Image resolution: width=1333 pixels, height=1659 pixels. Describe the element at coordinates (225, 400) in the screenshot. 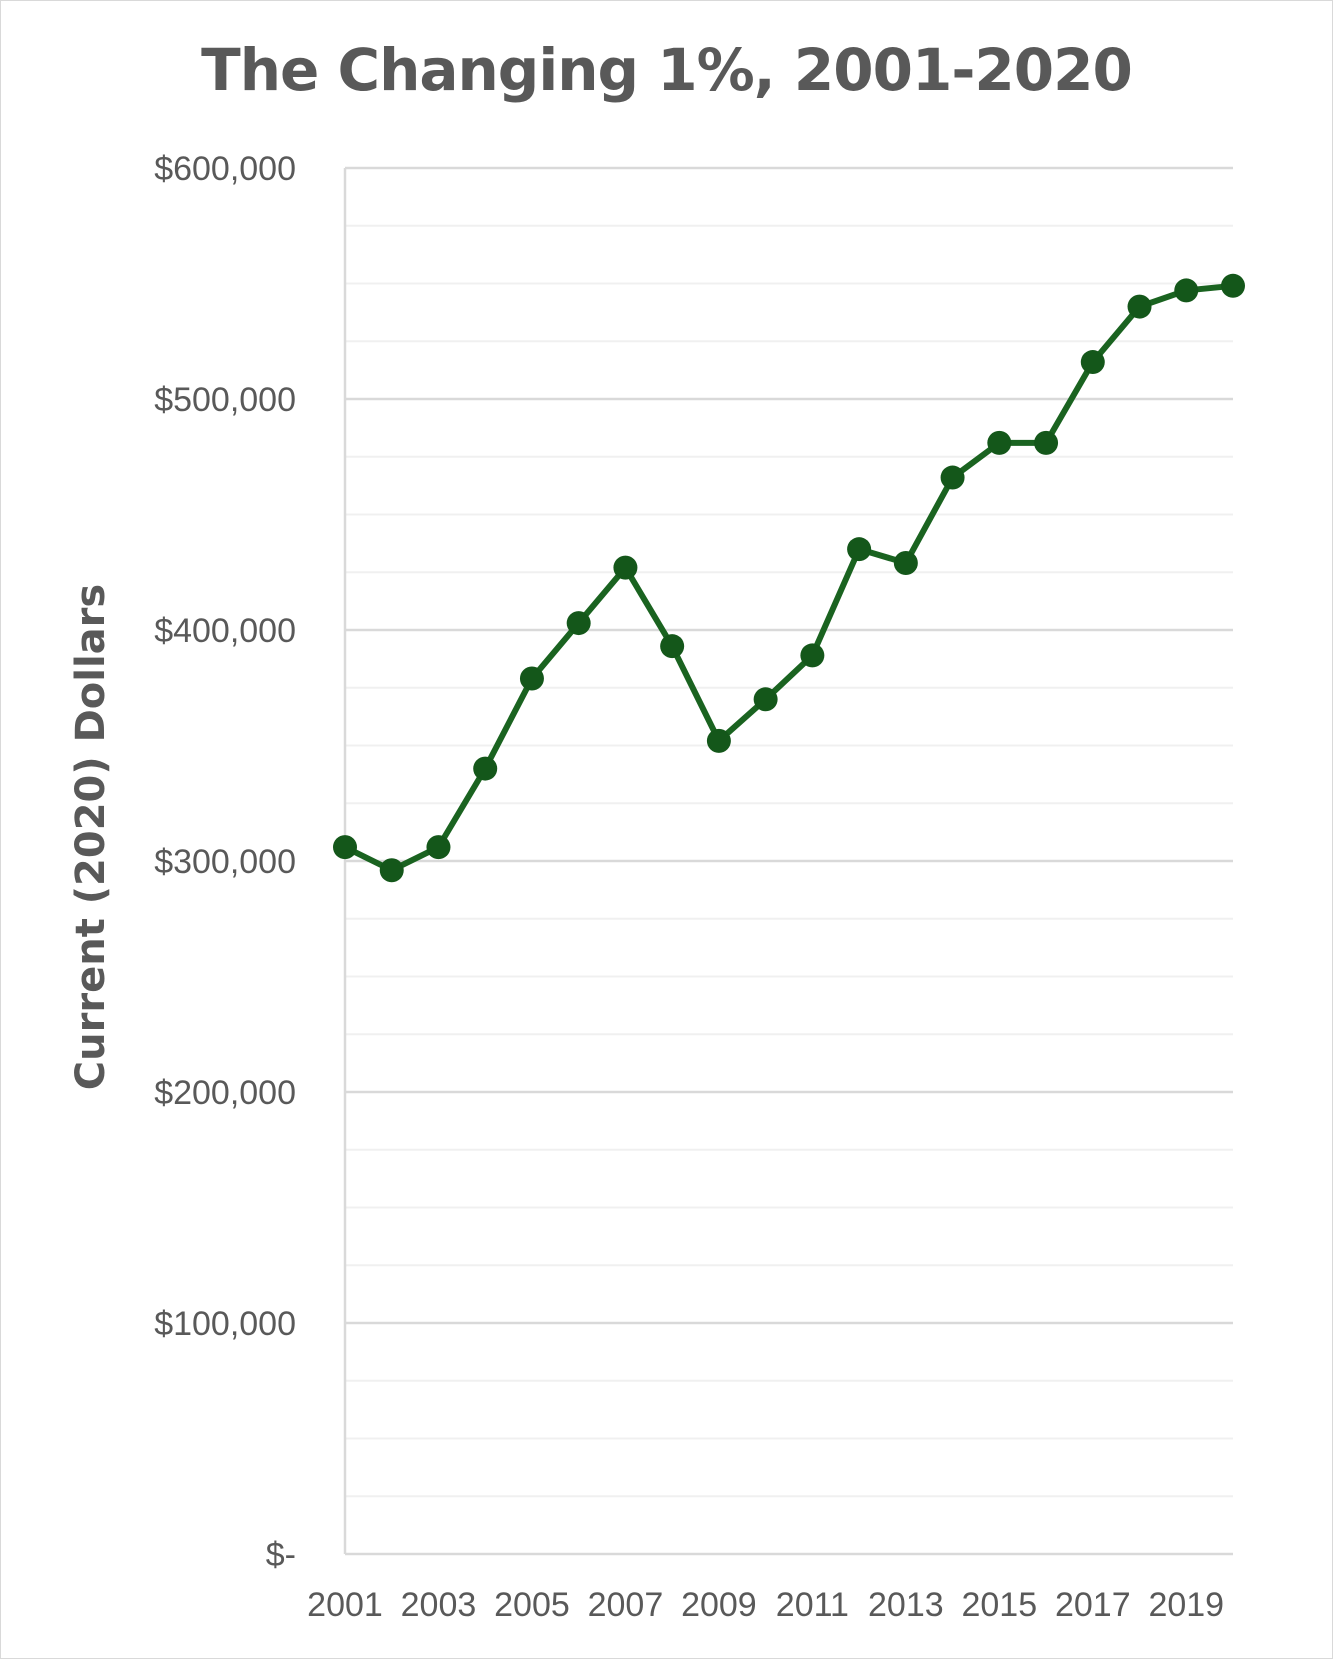

I see `y-tick-label: $500,000` at that location.